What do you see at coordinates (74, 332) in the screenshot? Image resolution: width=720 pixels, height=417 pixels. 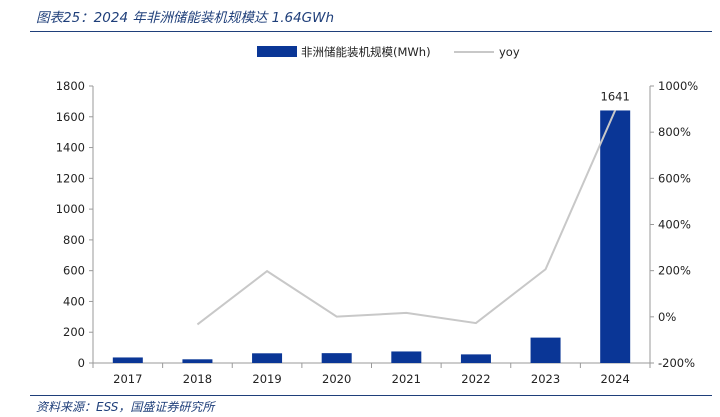 I see `left-tick-label: 200` at bounding box center [74, 332].